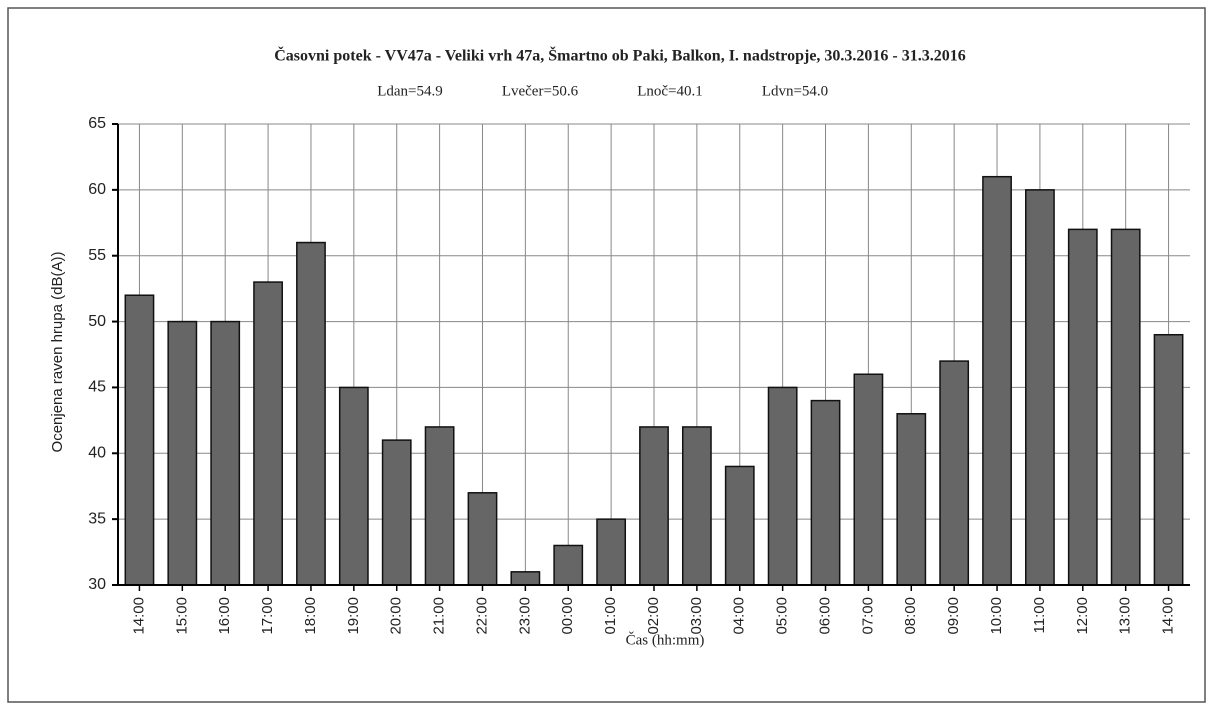  What do you see at coordinates (524, 616) in the screenshot?
I see `x-tick-label: 23:00` at bounding box center [524, 616].